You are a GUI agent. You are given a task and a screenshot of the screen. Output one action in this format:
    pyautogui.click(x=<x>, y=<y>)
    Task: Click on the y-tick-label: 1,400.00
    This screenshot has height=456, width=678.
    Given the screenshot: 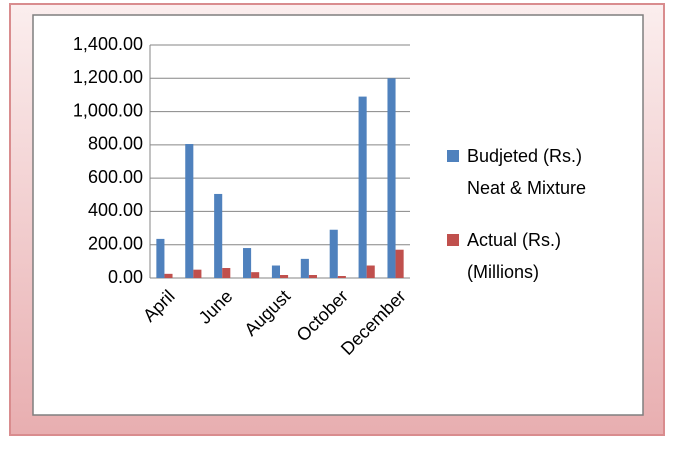 What is the action you would take?
    pyautogui.click(x=108, y=44)
    